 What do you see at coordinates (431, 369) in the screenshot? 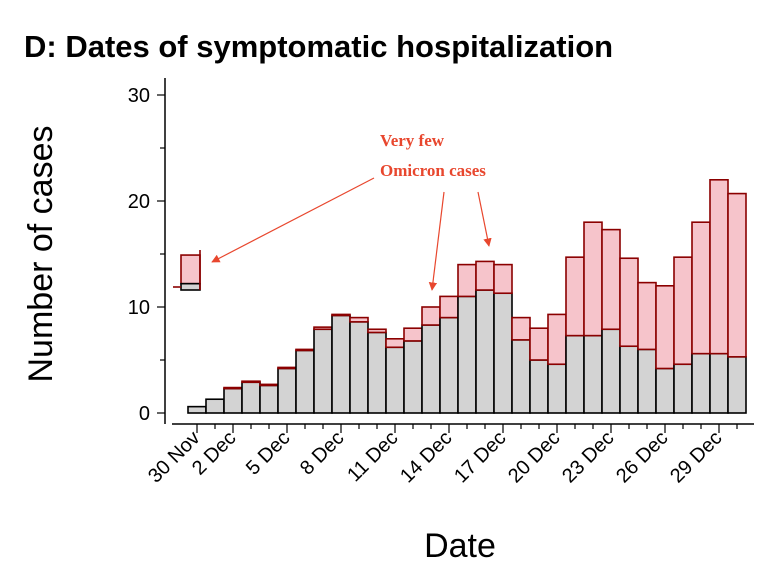
I see `bar-nonomicron-13-dec` at bounding box center [431, 369].